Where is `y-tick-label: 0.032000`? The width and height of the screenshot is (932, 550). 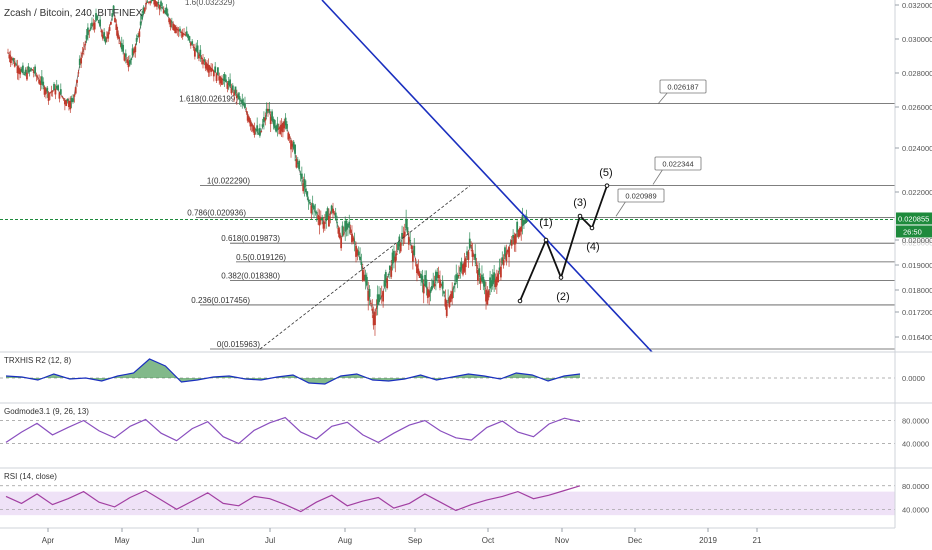
y-tick-label: 0.032000 is located at coordinates (917, 5).